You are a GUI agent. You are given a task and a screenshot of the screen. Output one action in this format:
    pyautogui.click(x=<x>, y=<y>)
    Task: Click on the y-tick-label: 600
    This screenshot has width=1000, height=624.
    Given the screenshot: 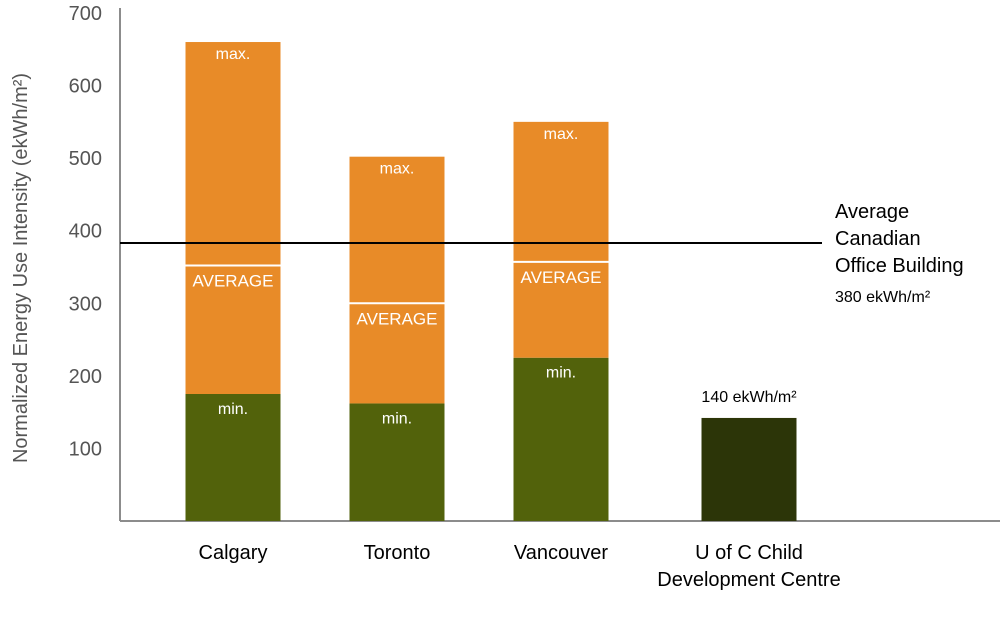 What is the action you would take?
    pyautogui.click(x=85, y=87)
    